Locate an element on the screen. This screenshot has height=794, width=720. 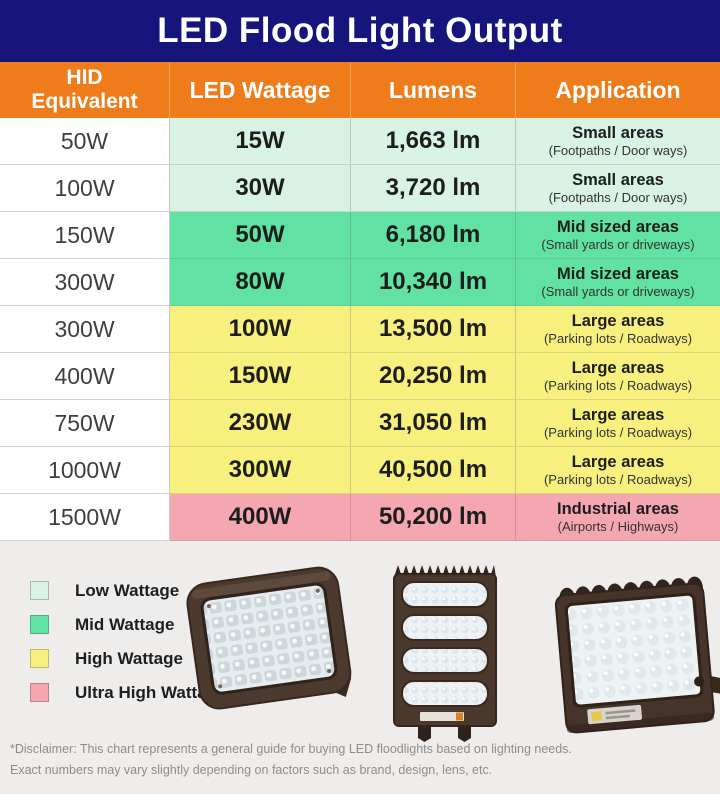
legend-item-label: High Wattage is located at coordinates (129, 658).